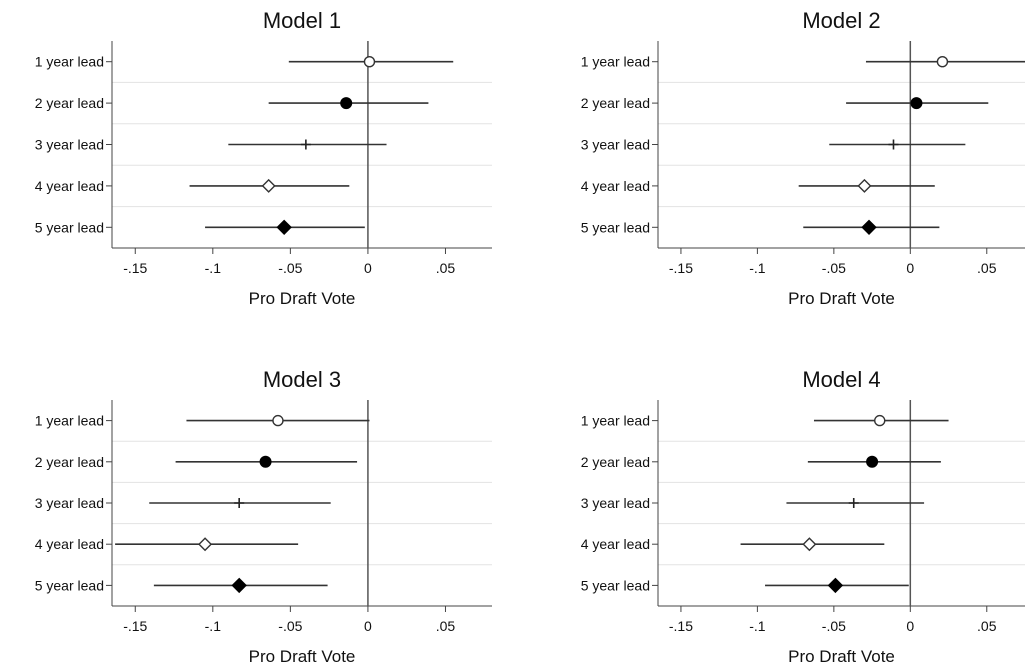 This screenshot has height=671, width=1026. Describe the element at coordinates (302, 20) in the screenshot. I see `panel-title: Model 1` at that location.